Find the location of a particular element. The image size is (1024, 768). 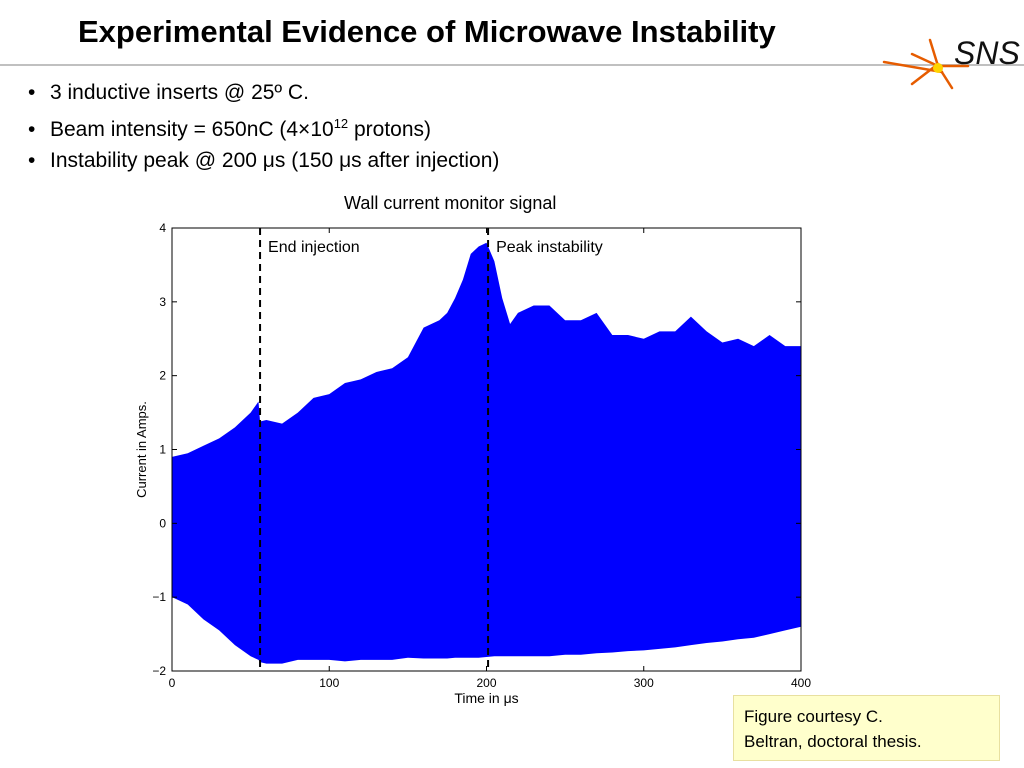

chart-title: Wall current monitor signal is located at coordinates (450, 203).